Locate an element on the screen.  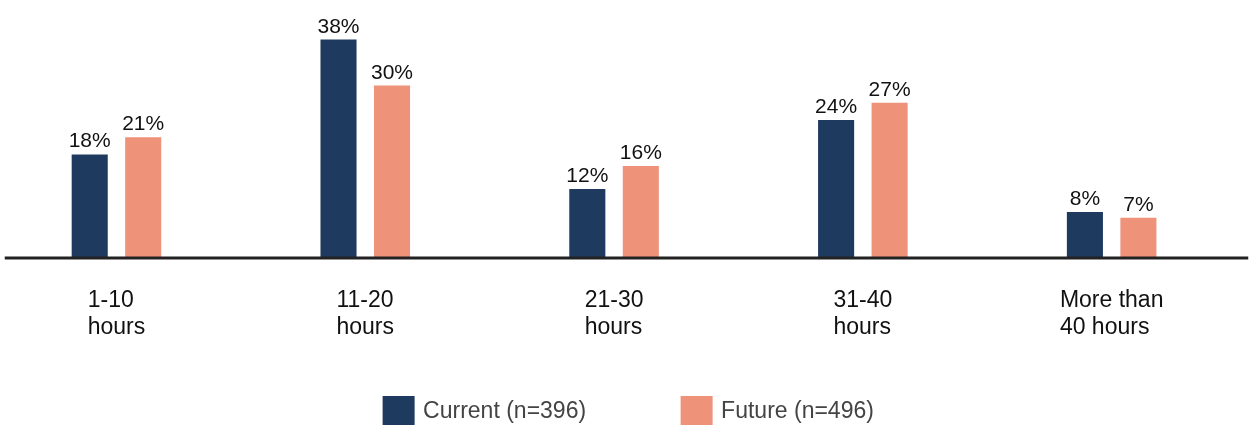
data-label: 7% is located at coordinates (1138, 203).